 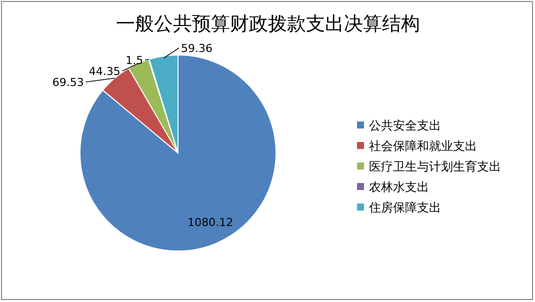 What do you see at coordinates (196, 48) in the screenshot?
I see `data-label: 59.36` at bounding box center [196, 48].